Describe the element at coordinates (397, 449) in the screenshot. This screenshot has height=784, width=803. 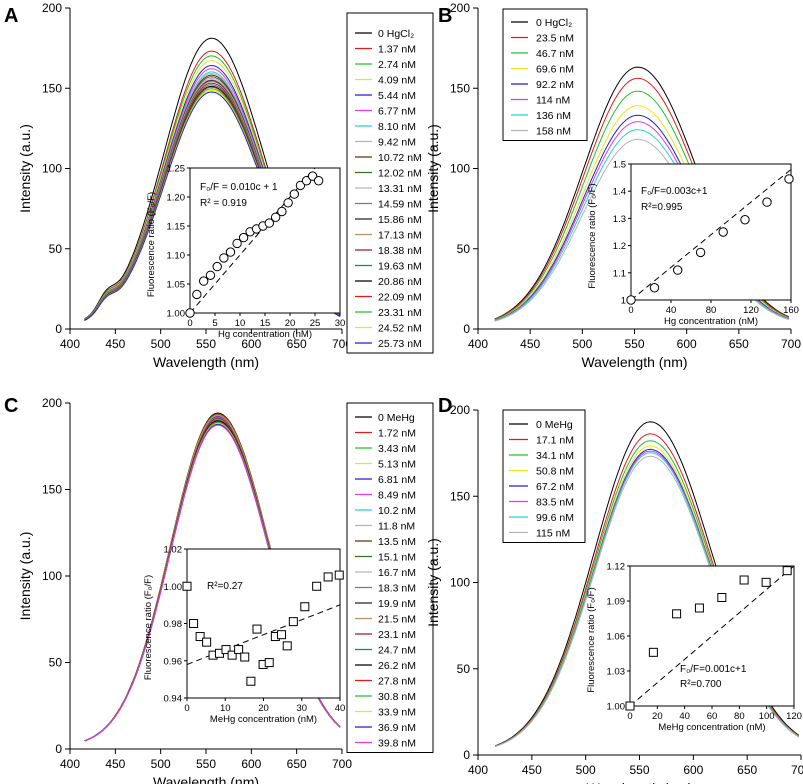
I see `legend-label-3: 3.43 nM` at that location.